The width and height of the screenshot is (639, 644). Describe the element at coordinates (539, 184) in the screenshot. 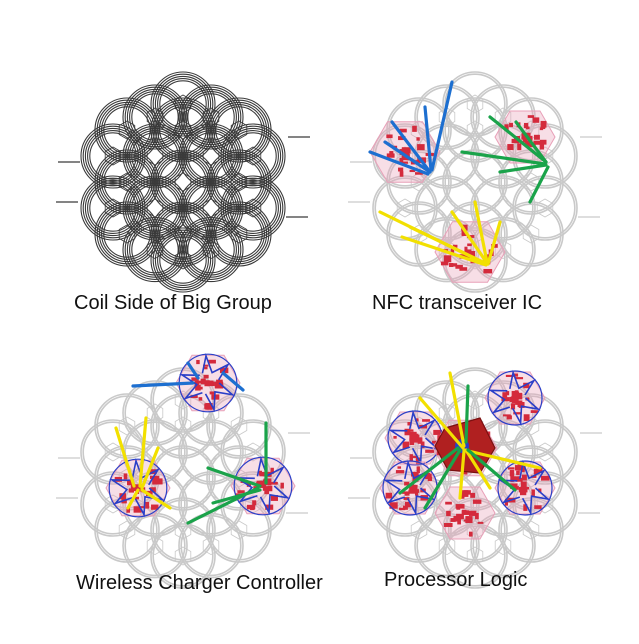

I see `nfc-green-arrow` at that location.